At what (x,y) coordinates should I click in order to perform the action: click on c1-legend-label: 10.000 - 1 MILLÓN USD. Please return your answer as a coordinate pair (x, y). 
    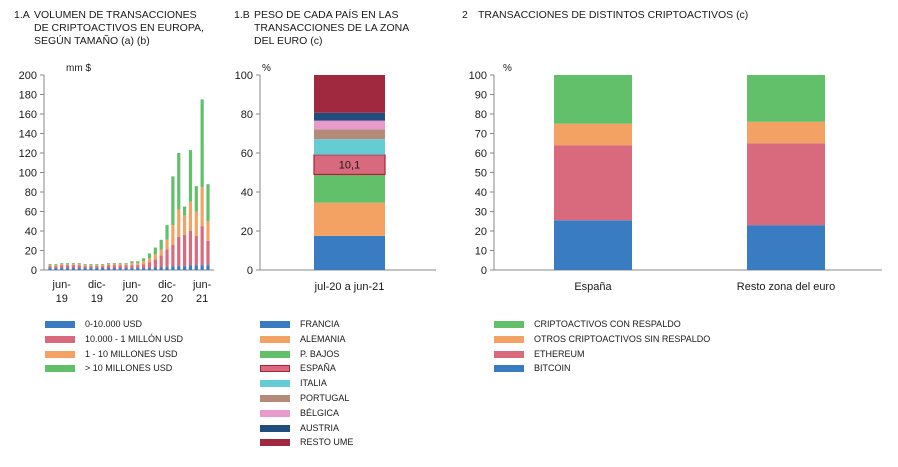
    Looking at the image, I should click on (134, 338).